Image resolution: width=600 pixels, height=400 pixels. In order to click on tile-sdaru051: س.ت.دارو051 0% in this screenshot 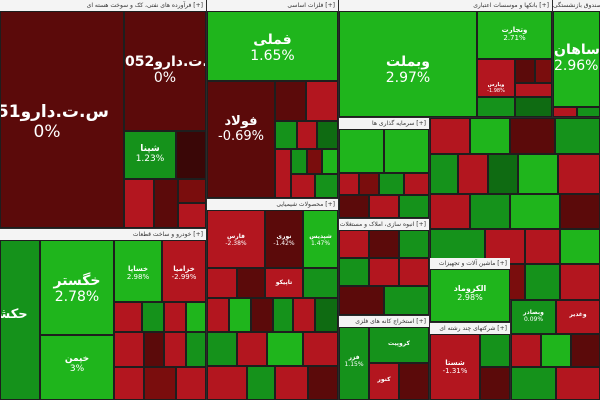, I will do `click(62, 119)`.